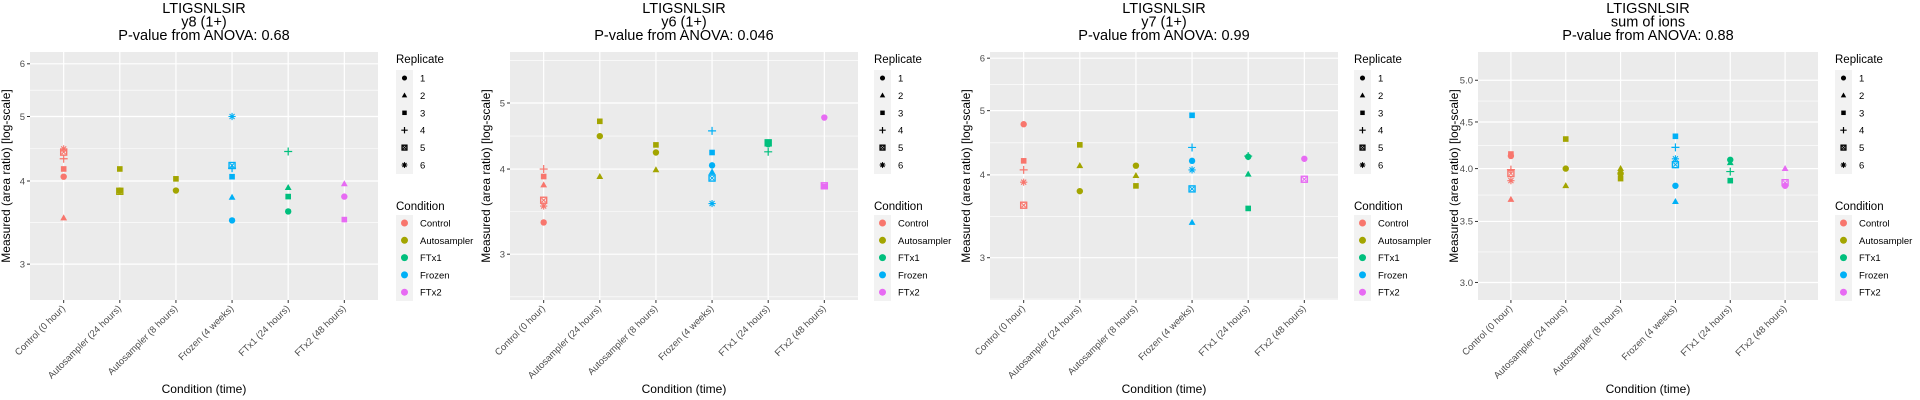  What do you see at coordinates (684, 9) in the screenshot?
I see `chart-title-line: LTIGSNLSIR` at bounding box center [684, 9].